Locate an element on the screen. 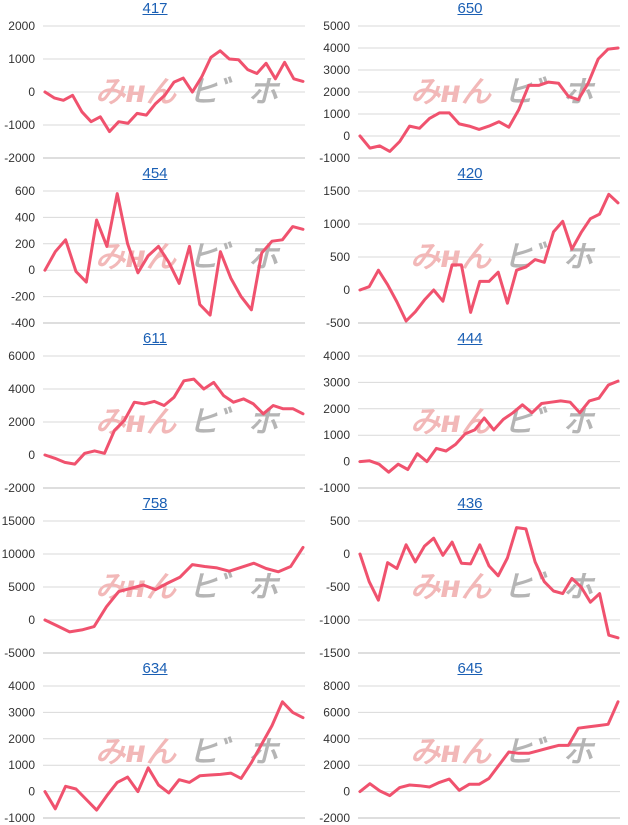 Image resolution: width=628 pixels, height=825 pixels. chart-panel: 611 6000 4000 2000 0 -2000 みнん ヒ゛ホ is located at coordinates (155, 412).